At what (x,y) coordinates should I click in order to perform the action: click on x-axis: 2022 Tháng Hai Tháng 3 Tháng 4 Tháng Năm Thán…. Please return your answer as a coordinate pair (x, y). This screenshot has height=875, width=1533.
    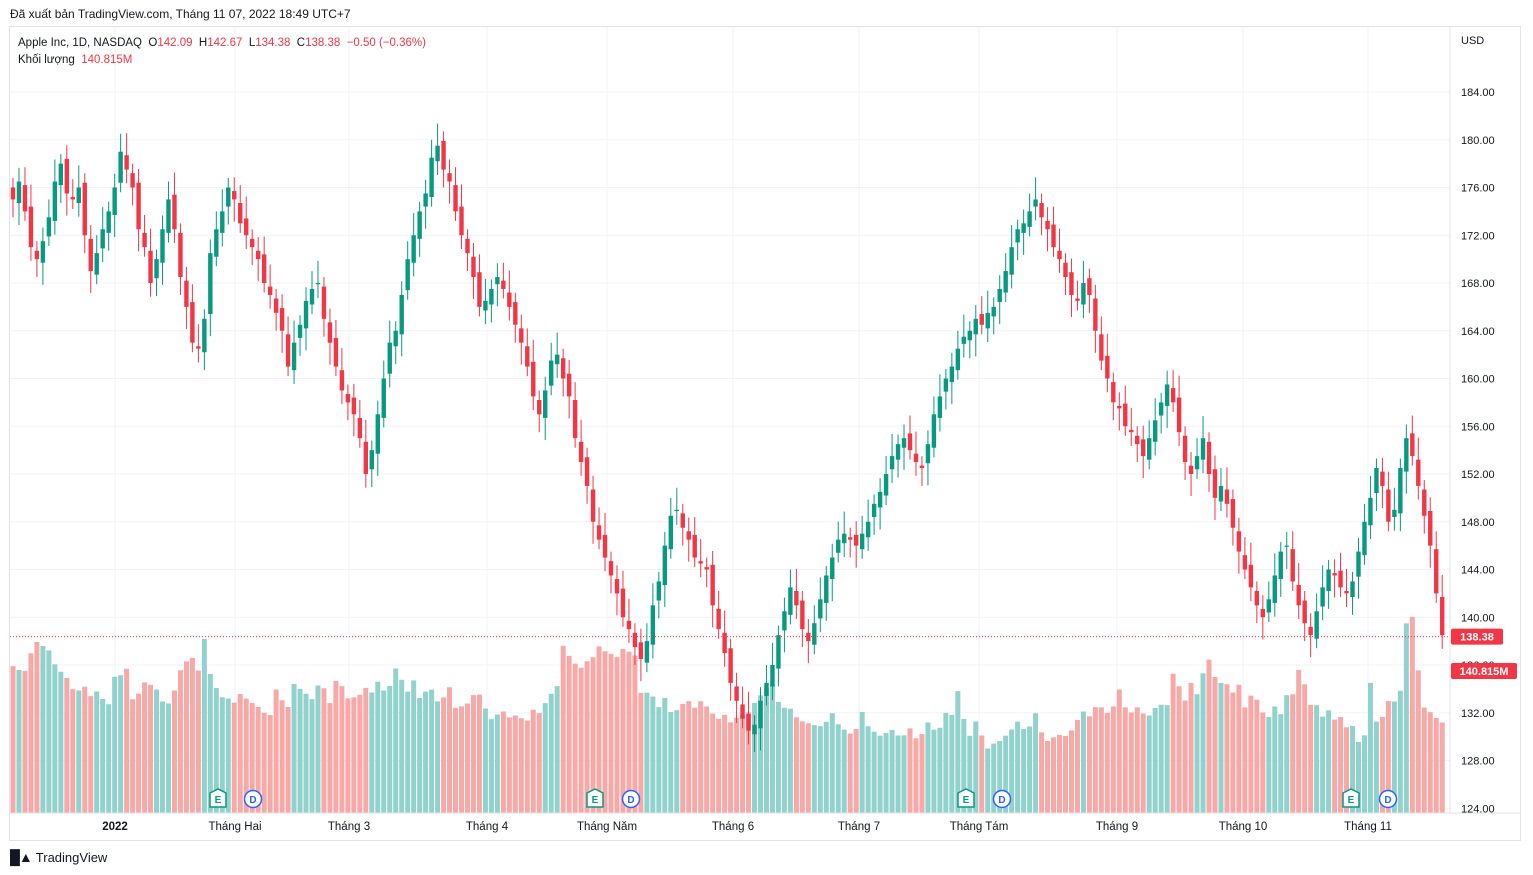
    Looking at the image, I should click on (765, 822).